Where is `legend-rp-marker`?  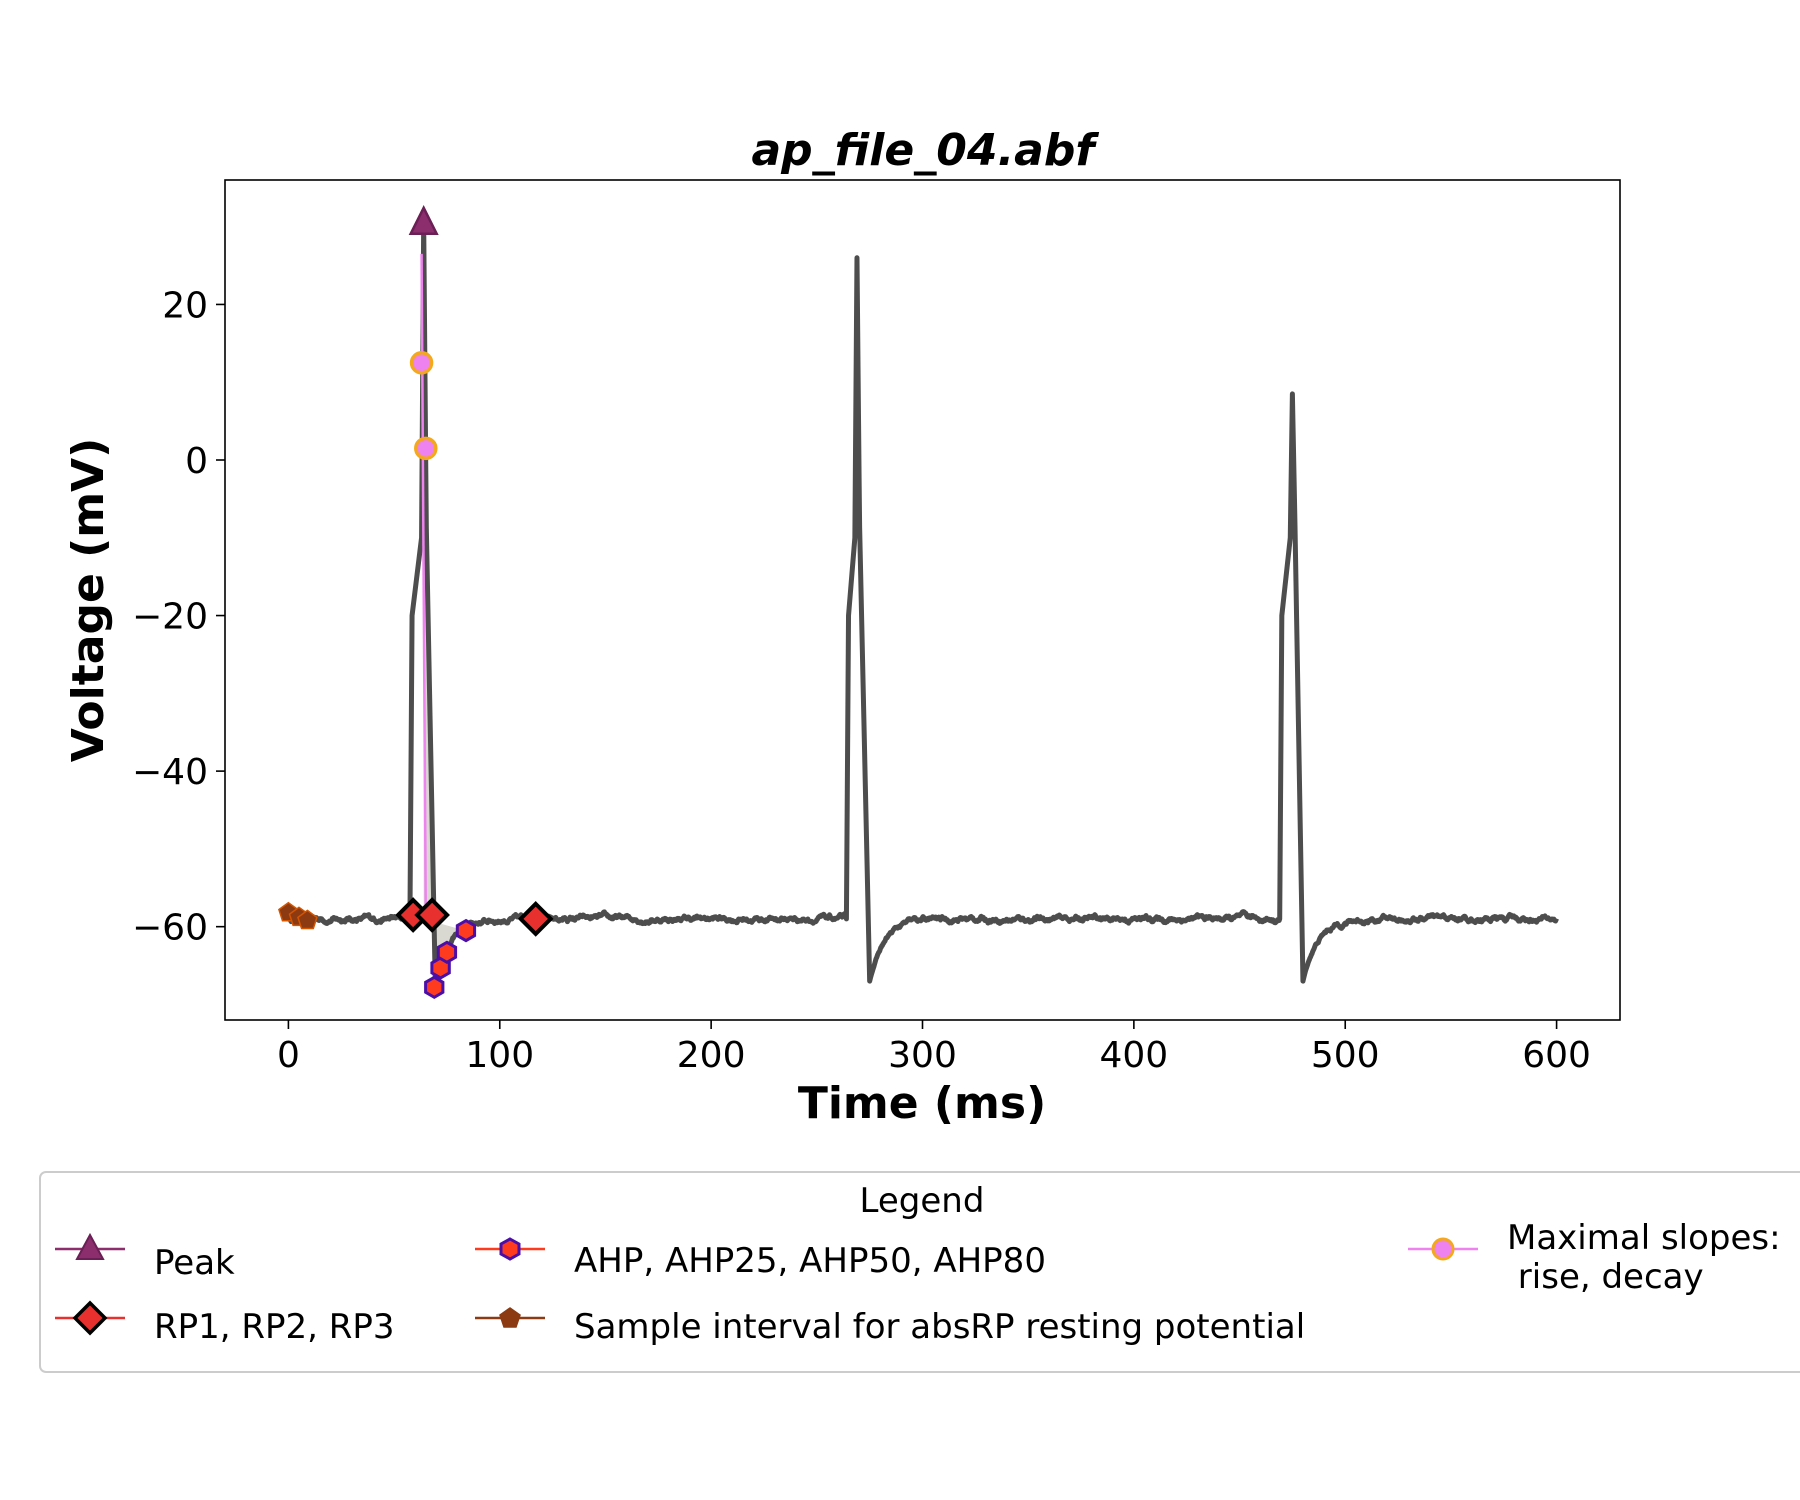
legend-rp-marker is located at coordinates (90, 1318).